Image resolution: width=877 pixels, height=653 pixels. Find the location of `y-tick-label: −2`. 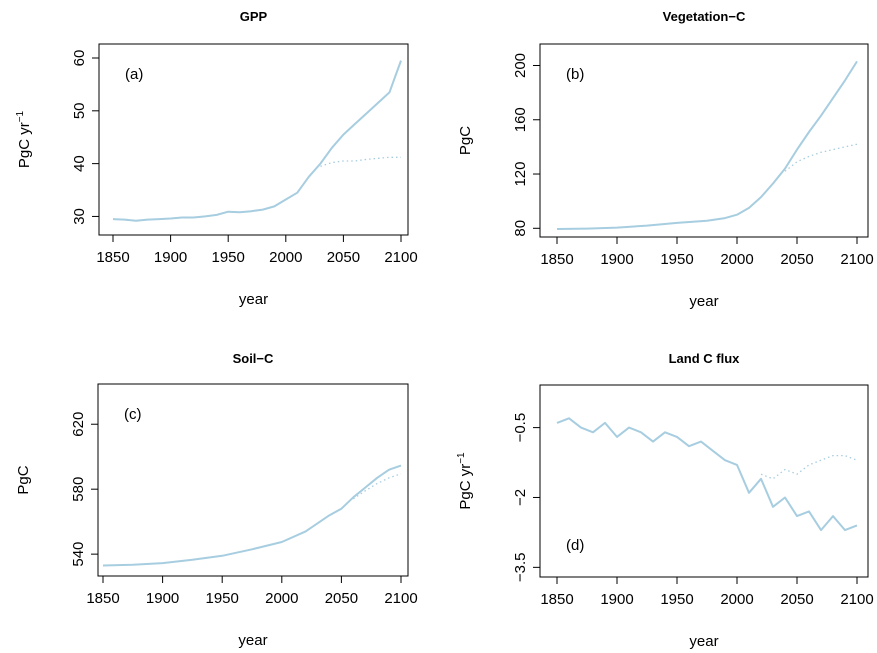

y-tick-label: −2 is located at coordinates (520, 497).